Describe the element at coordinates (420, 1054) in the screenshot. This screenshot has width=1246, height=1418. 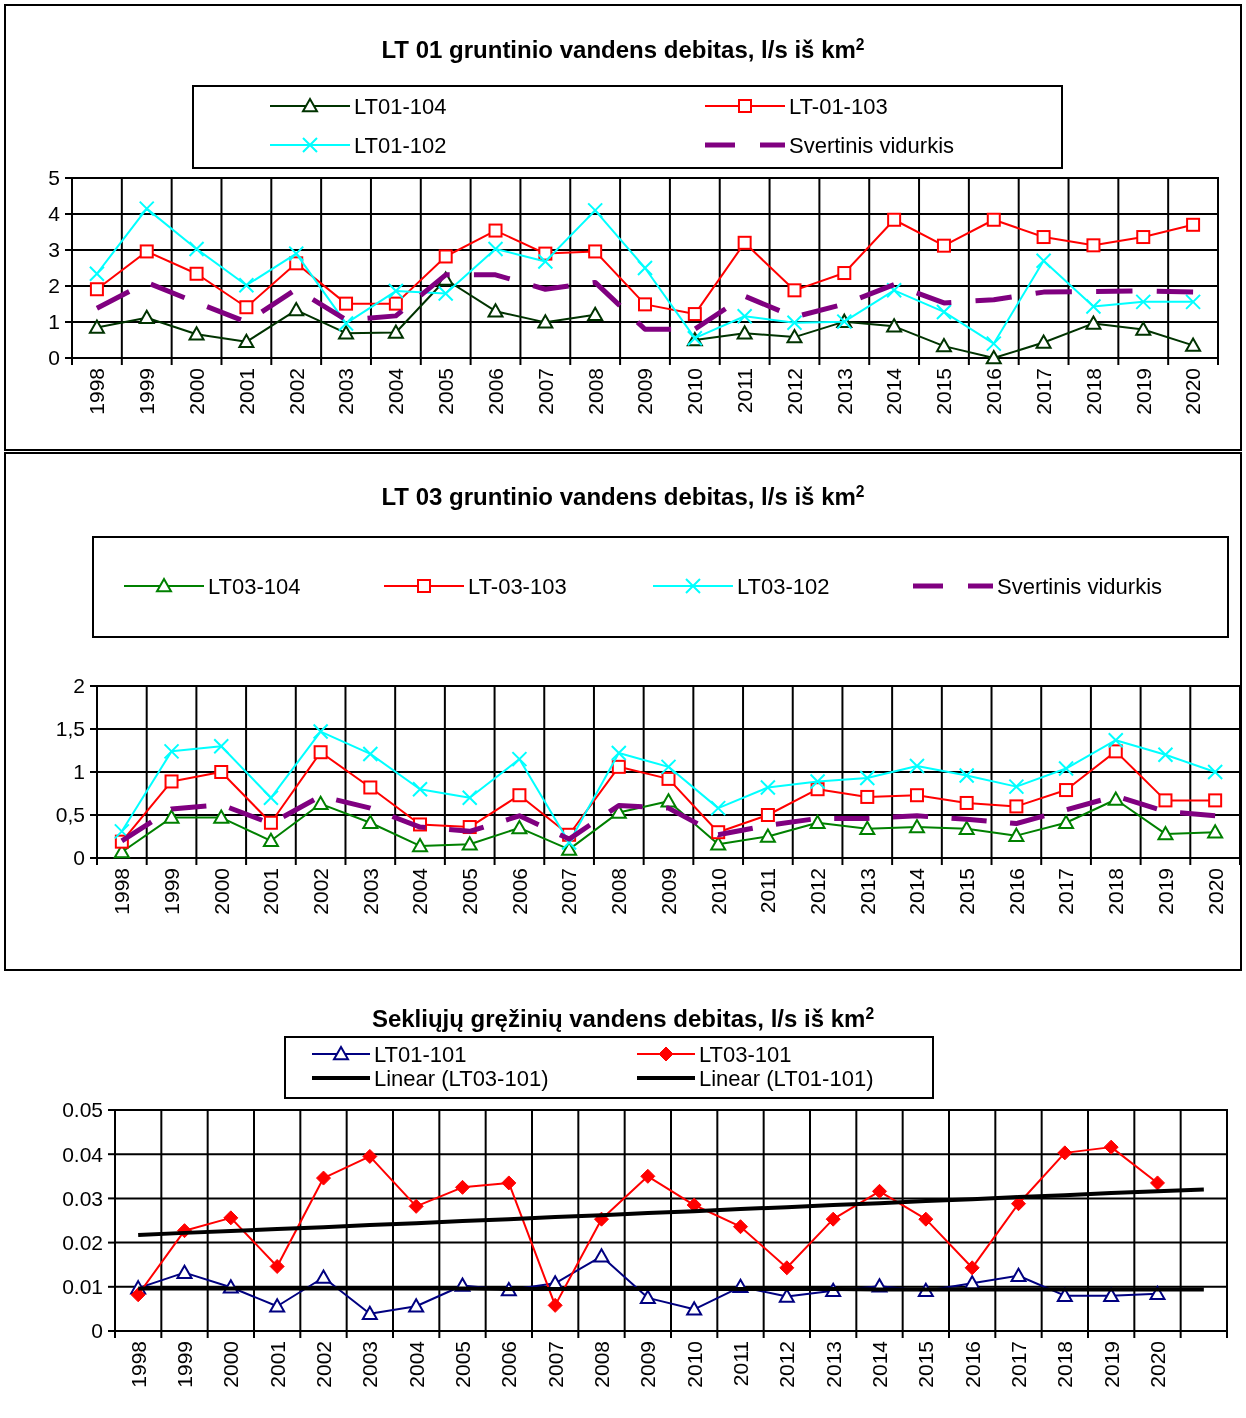
I see `legend-label: LT01-101` at that location.